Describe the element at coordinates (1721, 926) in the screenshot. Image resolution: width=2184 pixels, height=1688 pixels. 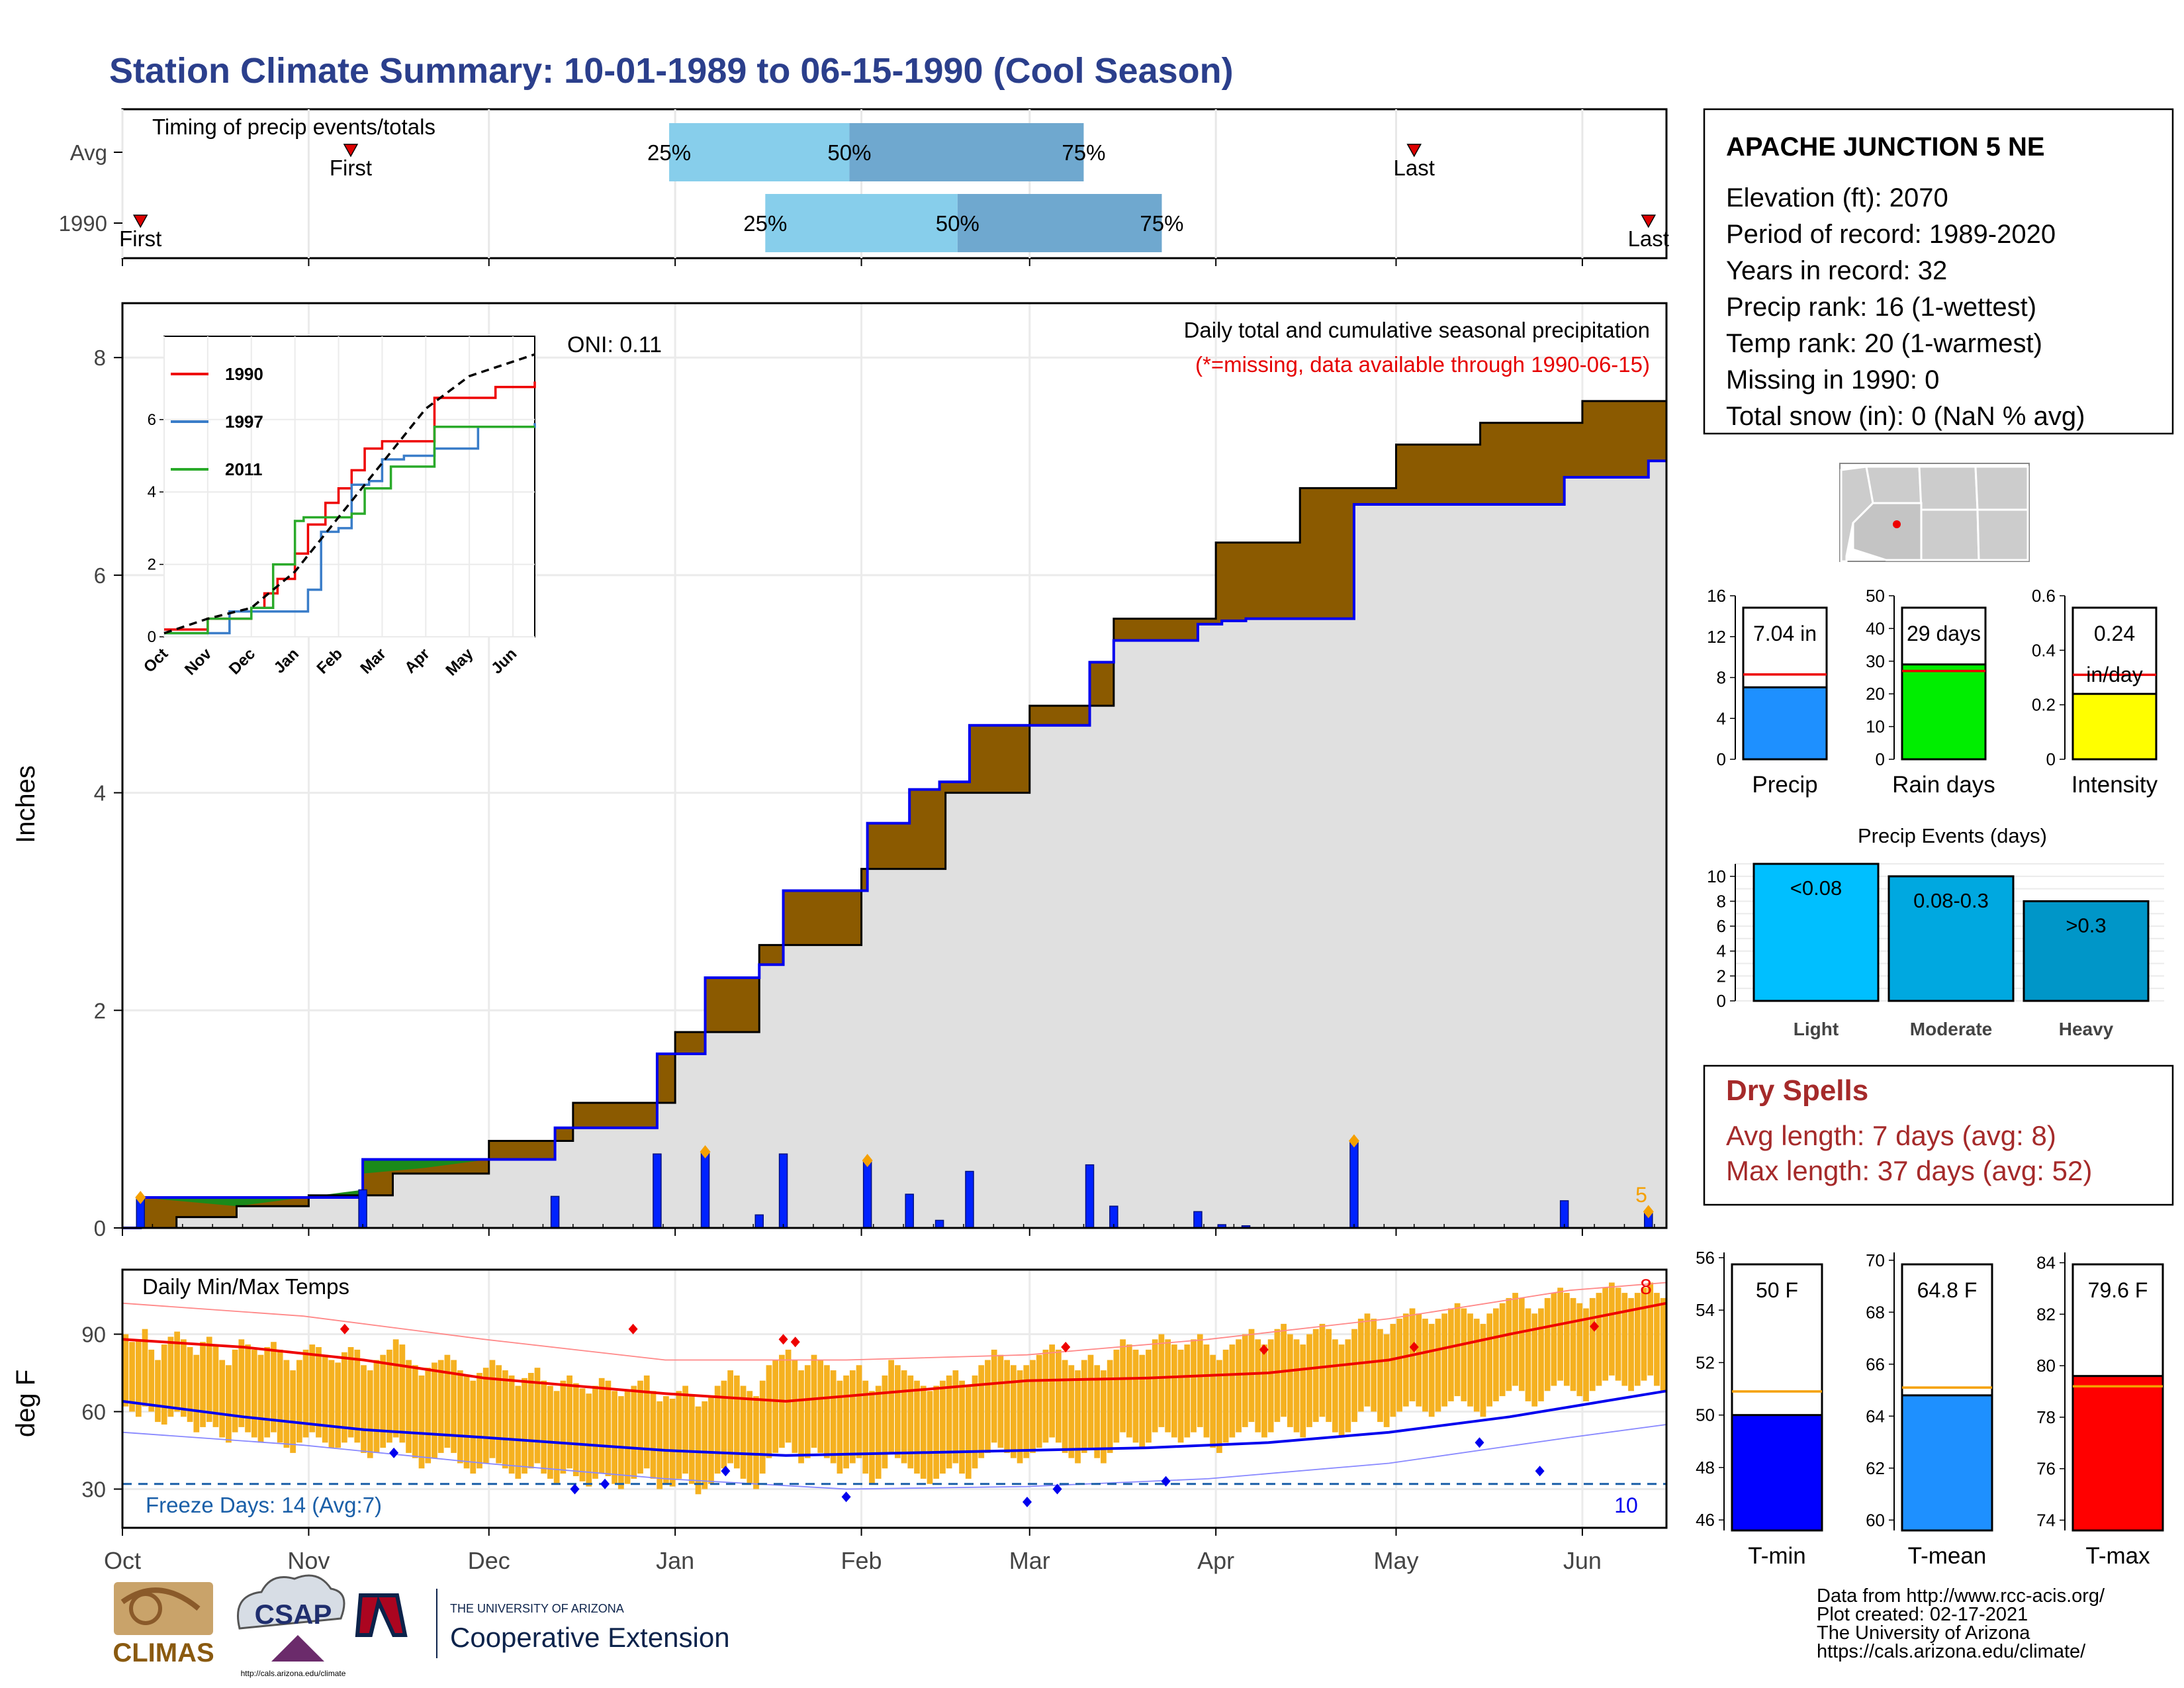
I see `events-y-tick-label: 6` at that location.